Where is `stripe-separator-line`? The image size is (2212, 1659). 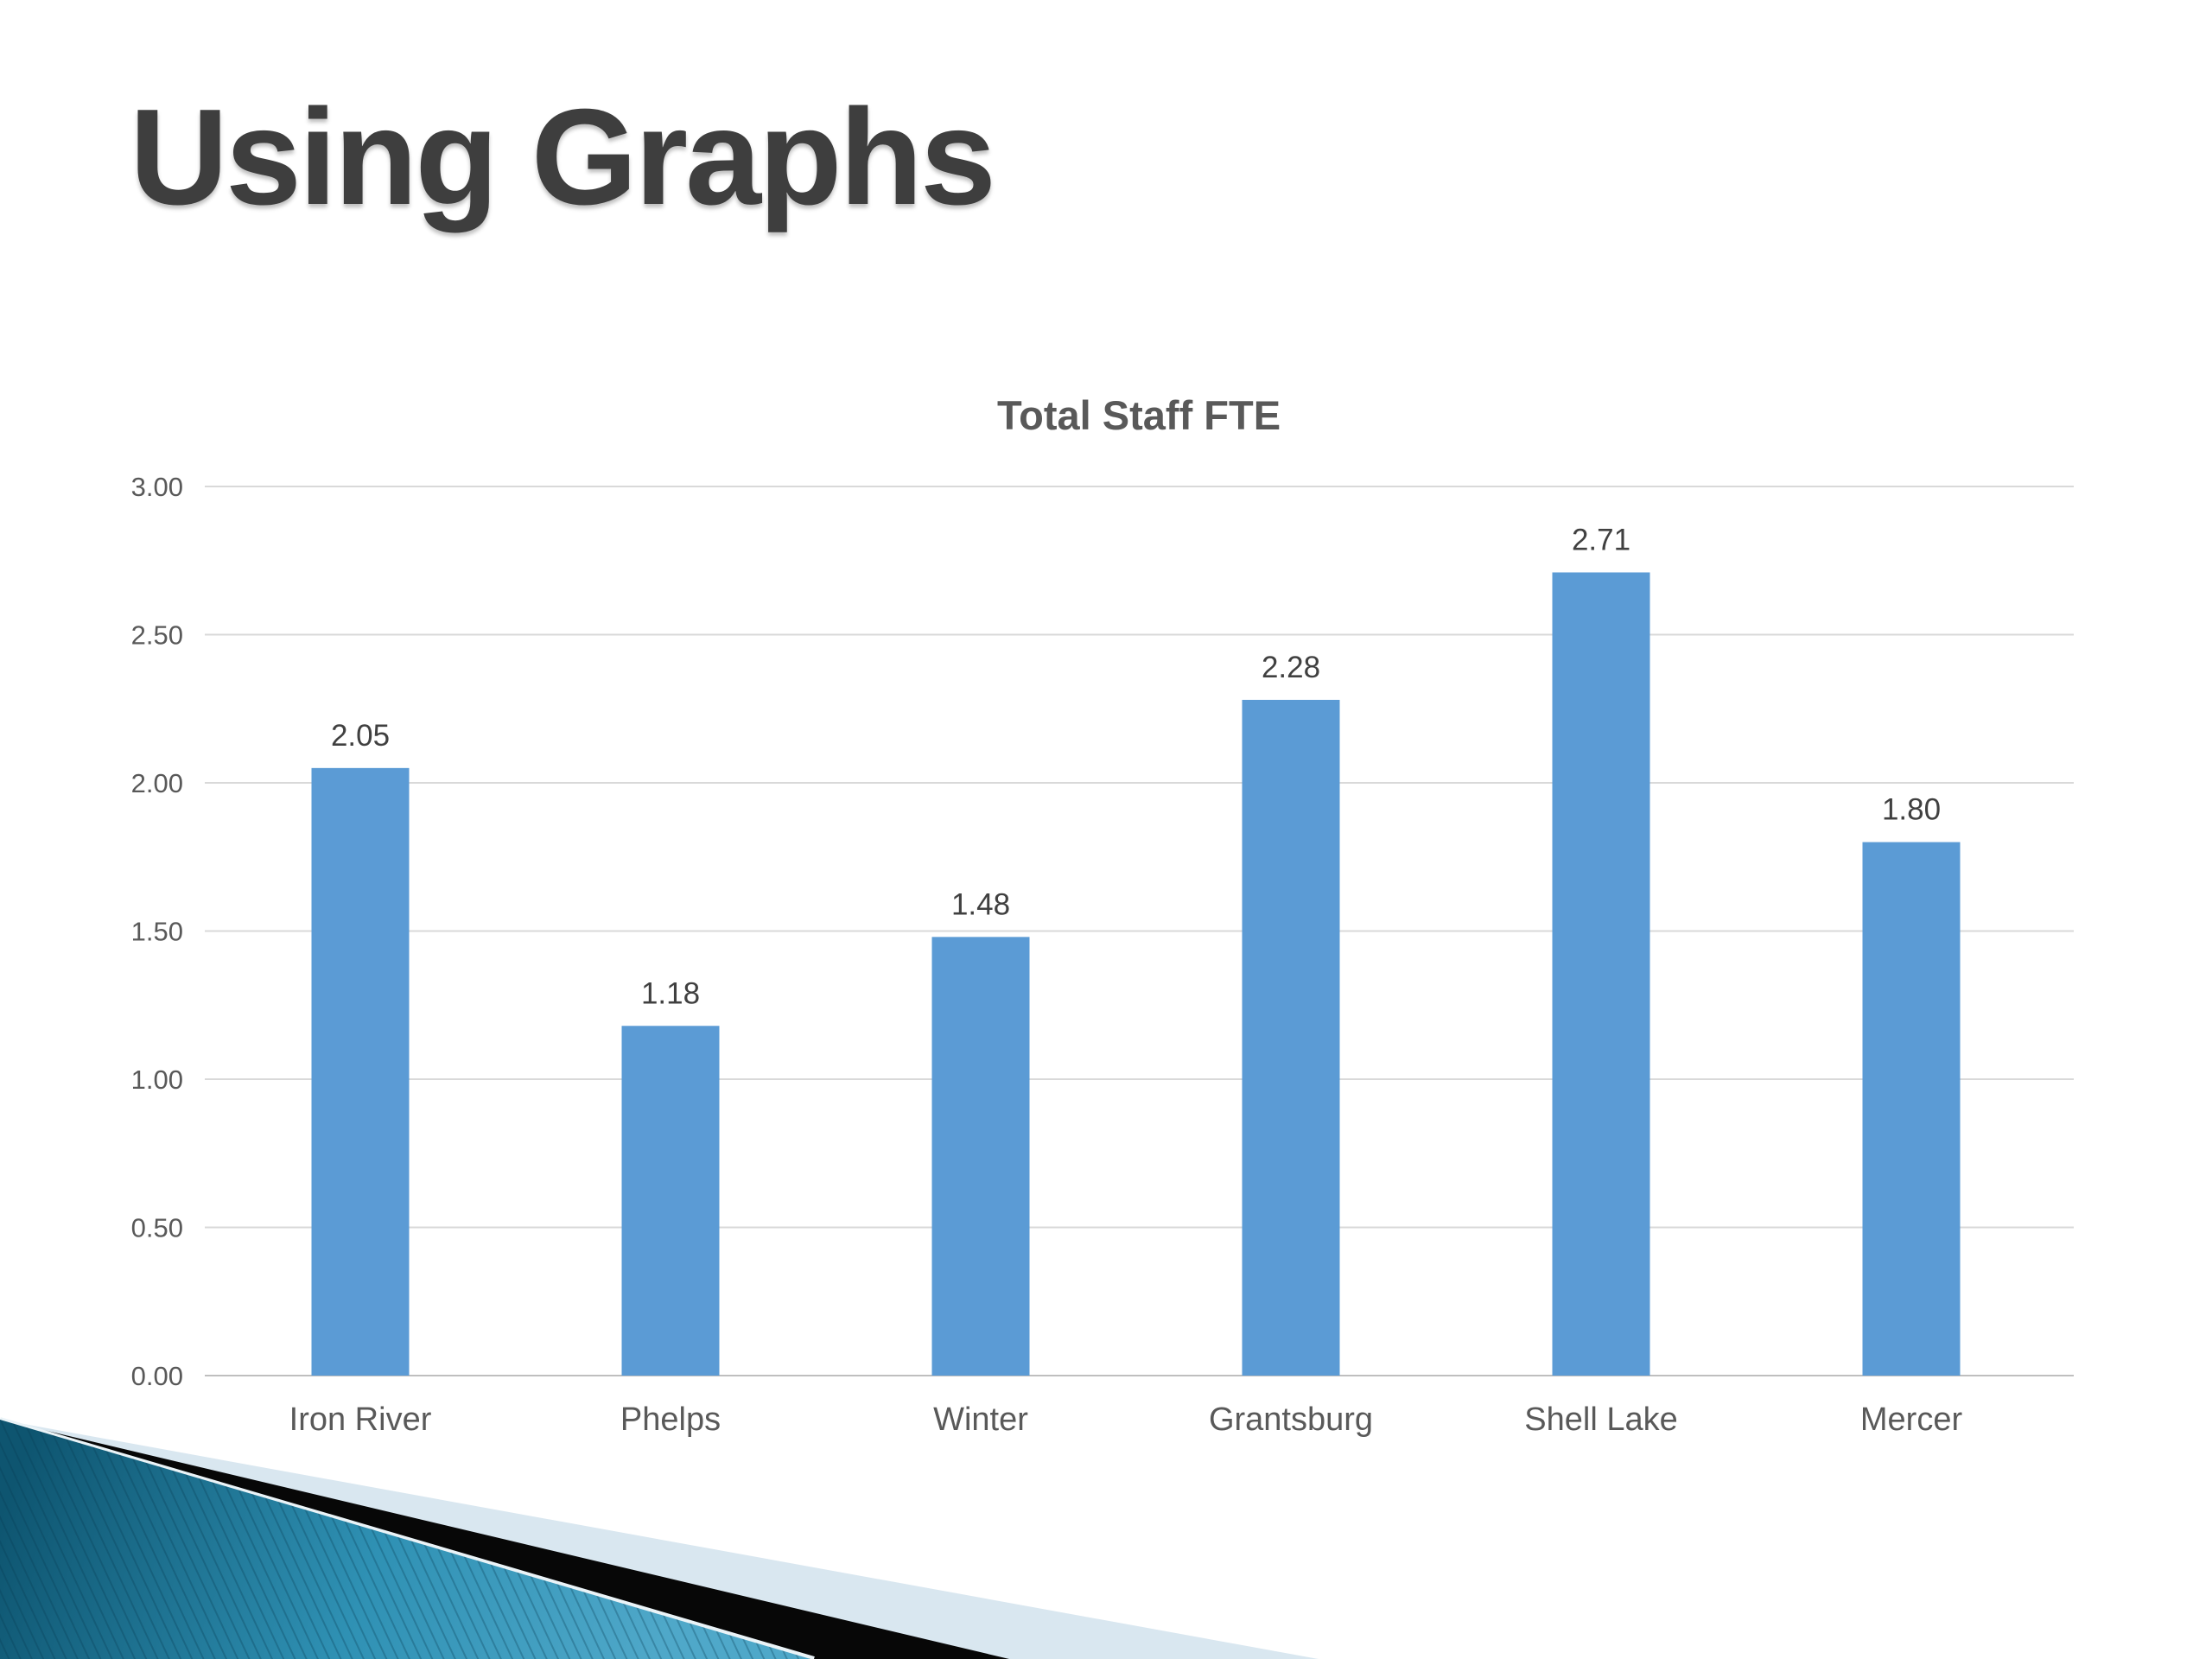 stripe-separator-line is located at coordinates (407, 1538).